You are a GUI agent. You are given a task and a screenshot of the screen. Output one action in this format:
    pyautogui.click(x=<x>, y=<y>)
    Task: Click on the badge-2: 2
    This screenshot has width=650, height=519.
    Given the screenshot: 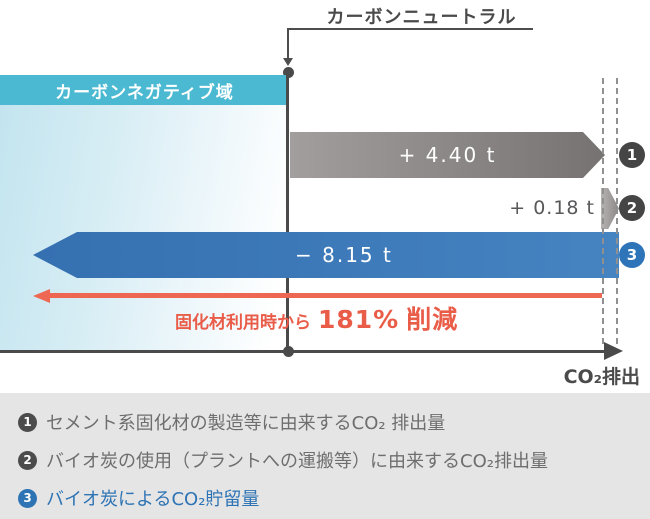 What is the action you would take?
    pyautogui.click(x=632, y=208)
    